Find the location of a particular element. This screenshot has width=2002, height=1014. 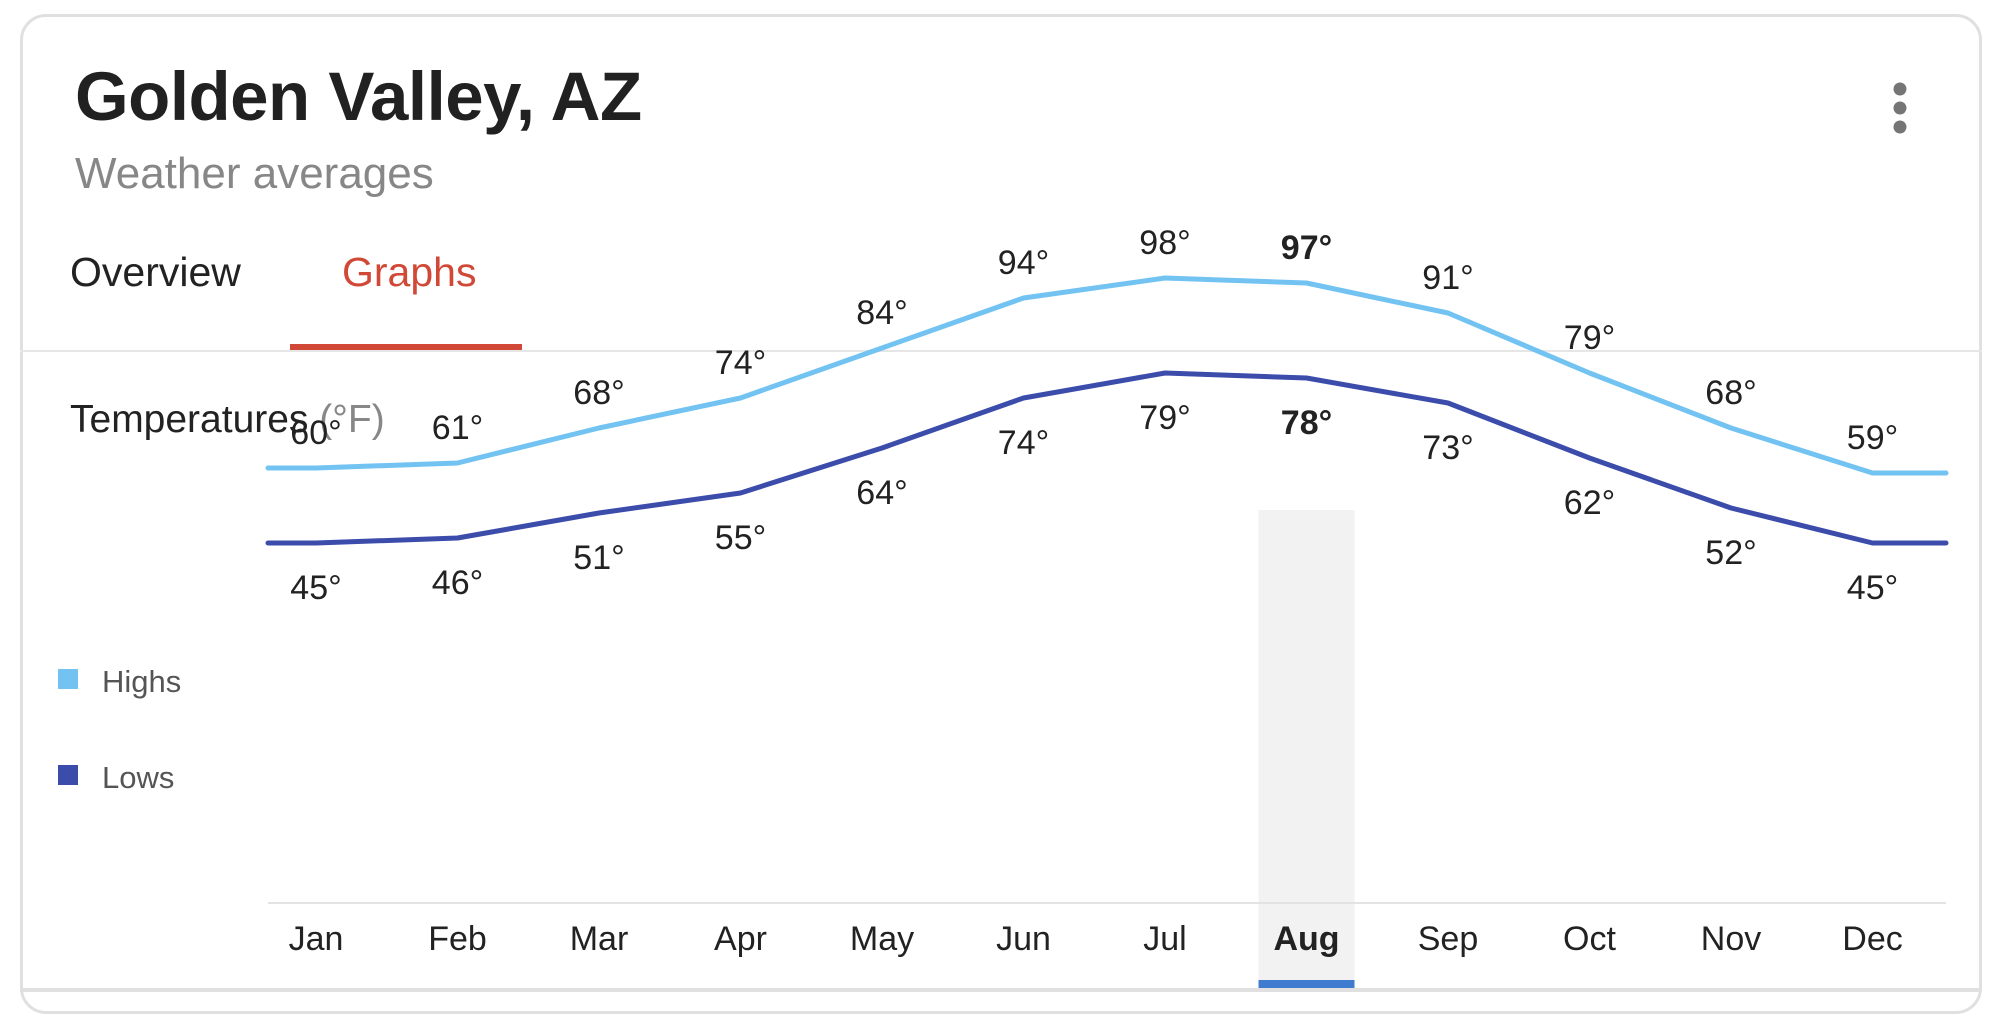

more-options-button is located at coordinates (1900, 108).